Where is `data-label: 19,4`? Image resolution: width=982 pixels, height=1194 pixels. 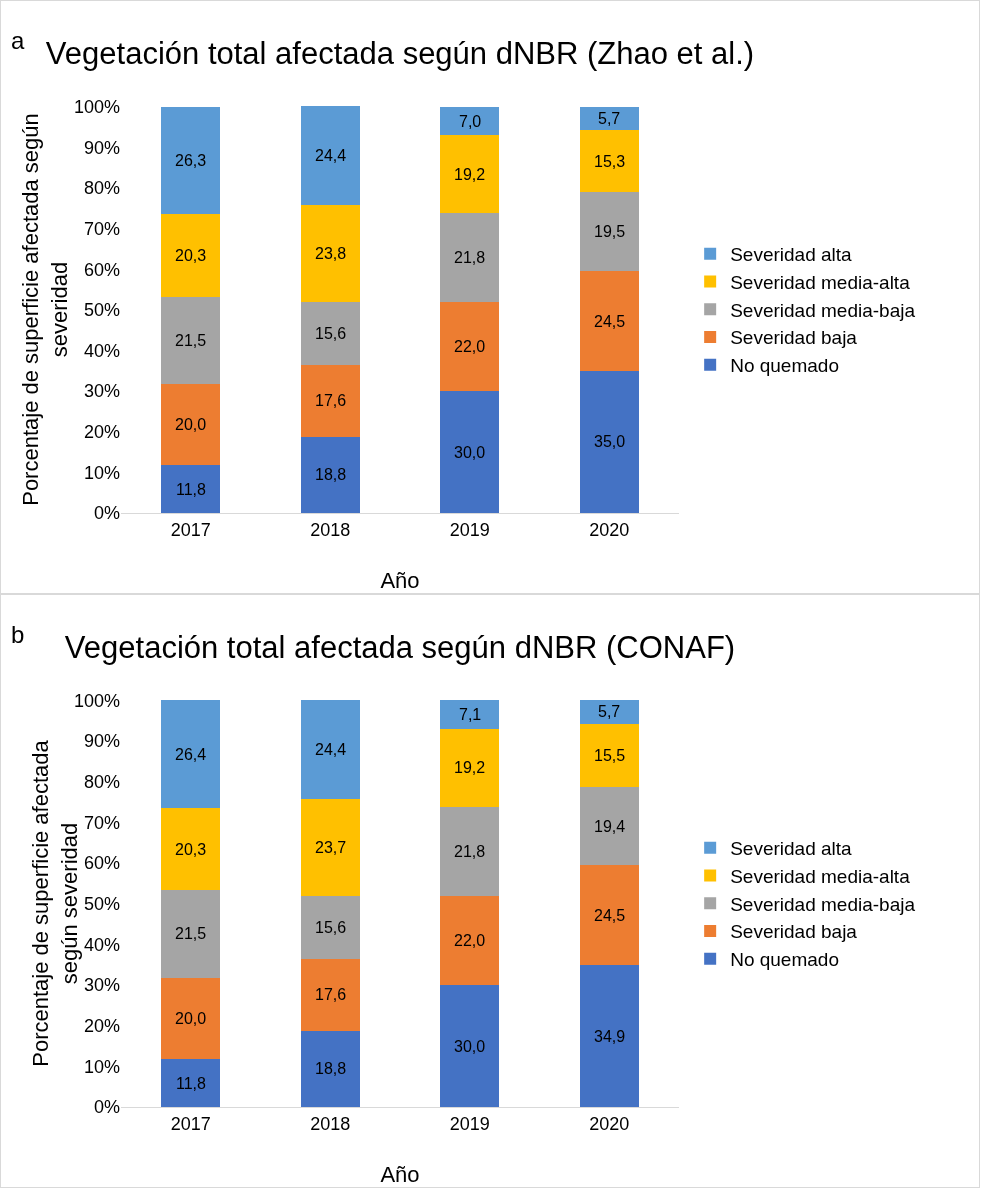 data-label: 19,4 is located at coordinates (610, 826).